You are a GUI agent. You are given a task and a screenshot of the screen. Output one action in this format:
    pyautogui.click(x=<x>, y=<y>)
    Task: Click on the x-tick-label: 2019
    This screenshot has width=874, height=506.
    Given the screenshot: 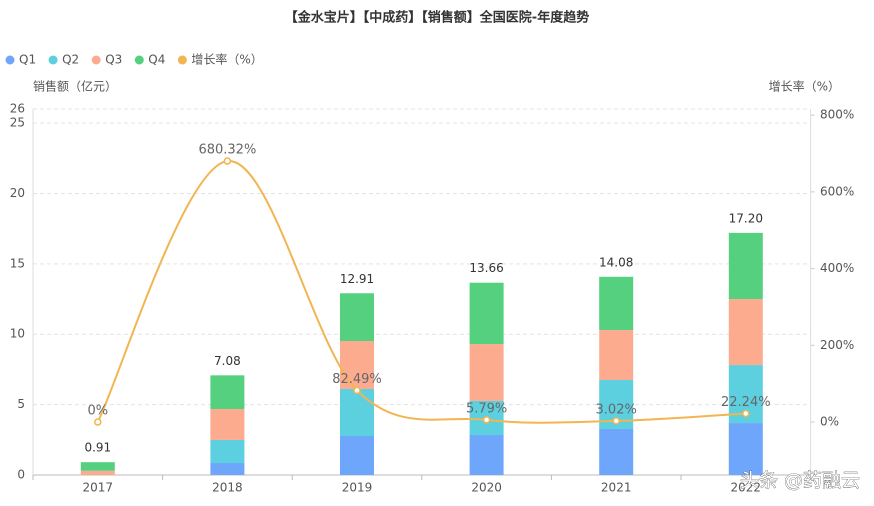 What is the action you would take?
    pyautogui.click(x=357, y=488)
    